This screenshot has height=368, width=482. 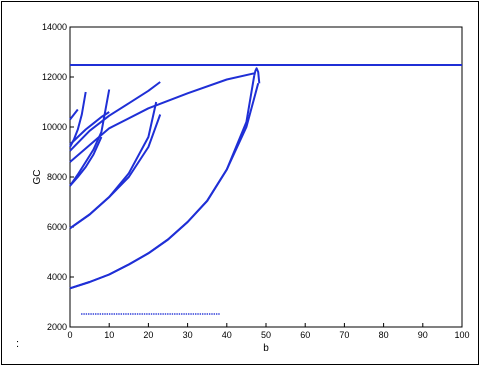 I want to click on stray-colon-mark: :, so click(x=18, y=344).